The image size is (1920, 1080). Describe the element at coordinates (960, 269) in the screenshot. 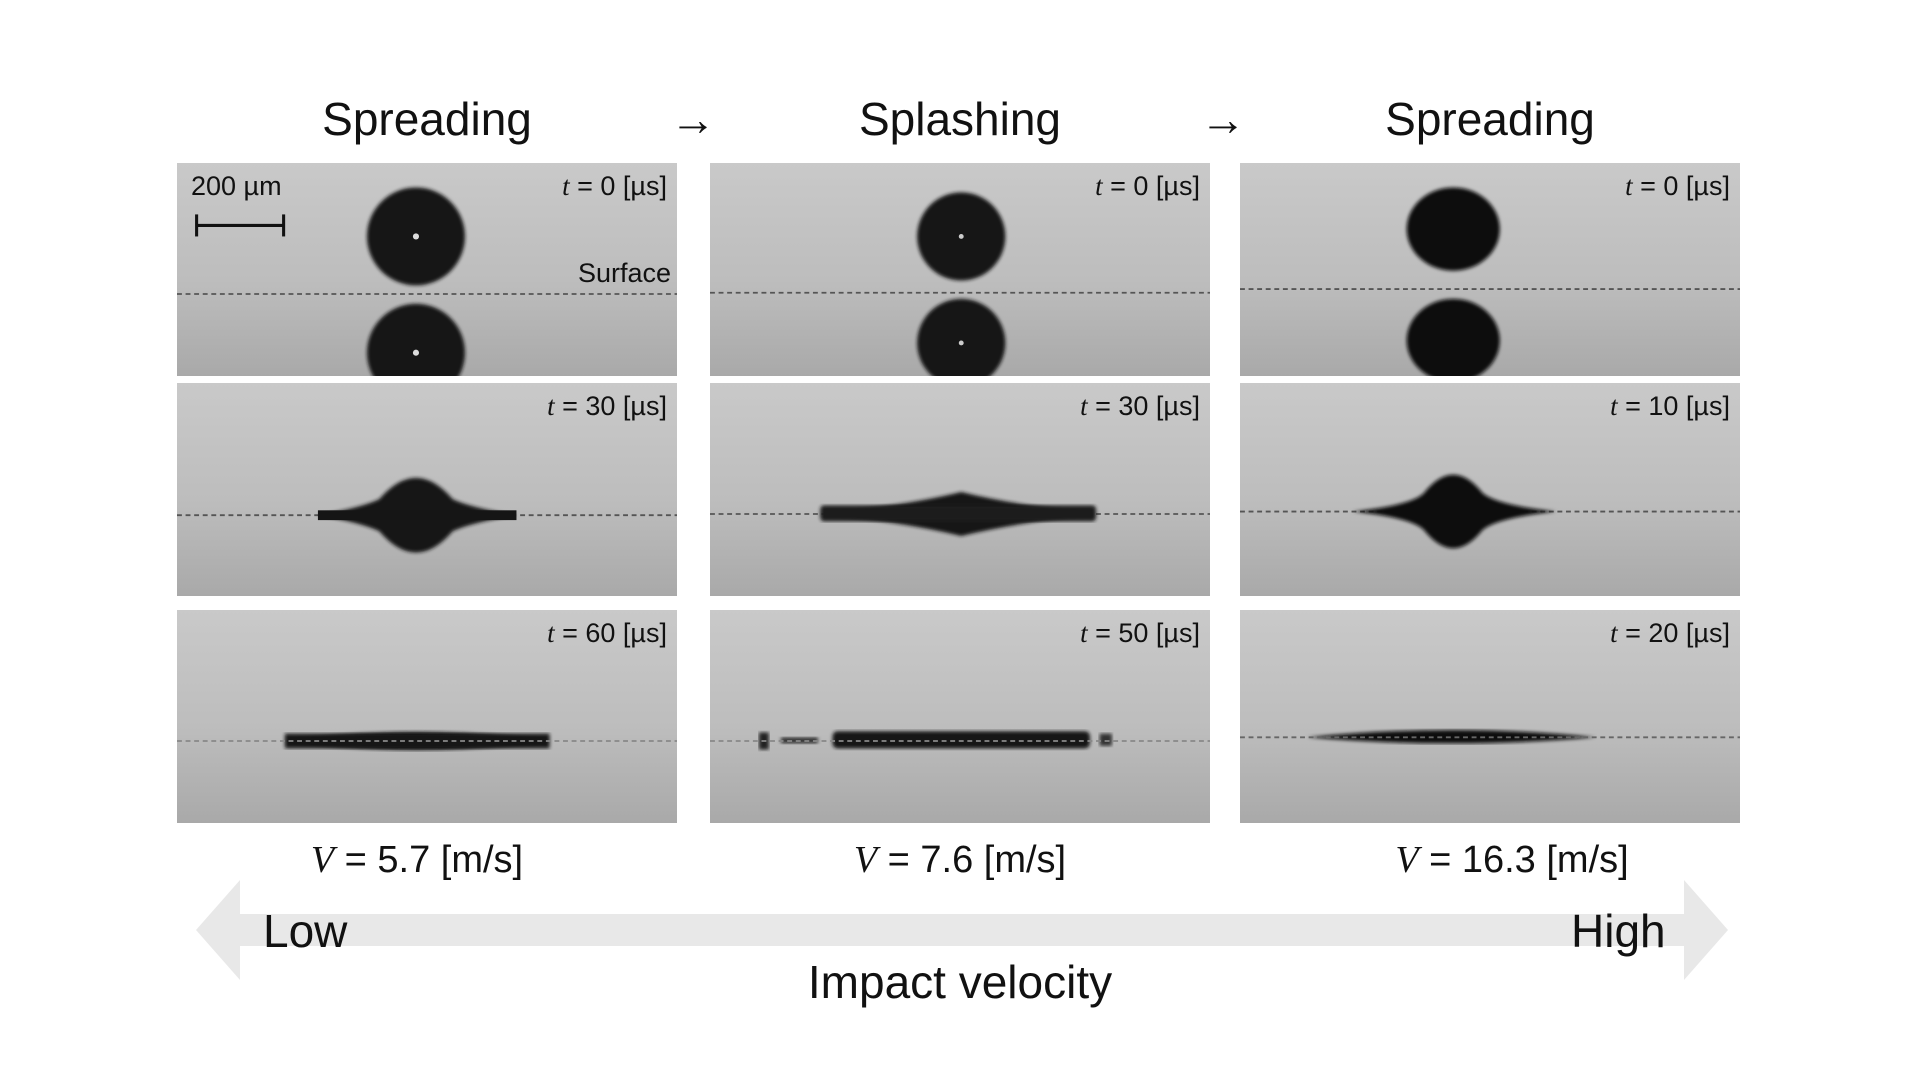

I see `image-panel-c2-r1: t = 0 [µs]` at that location.